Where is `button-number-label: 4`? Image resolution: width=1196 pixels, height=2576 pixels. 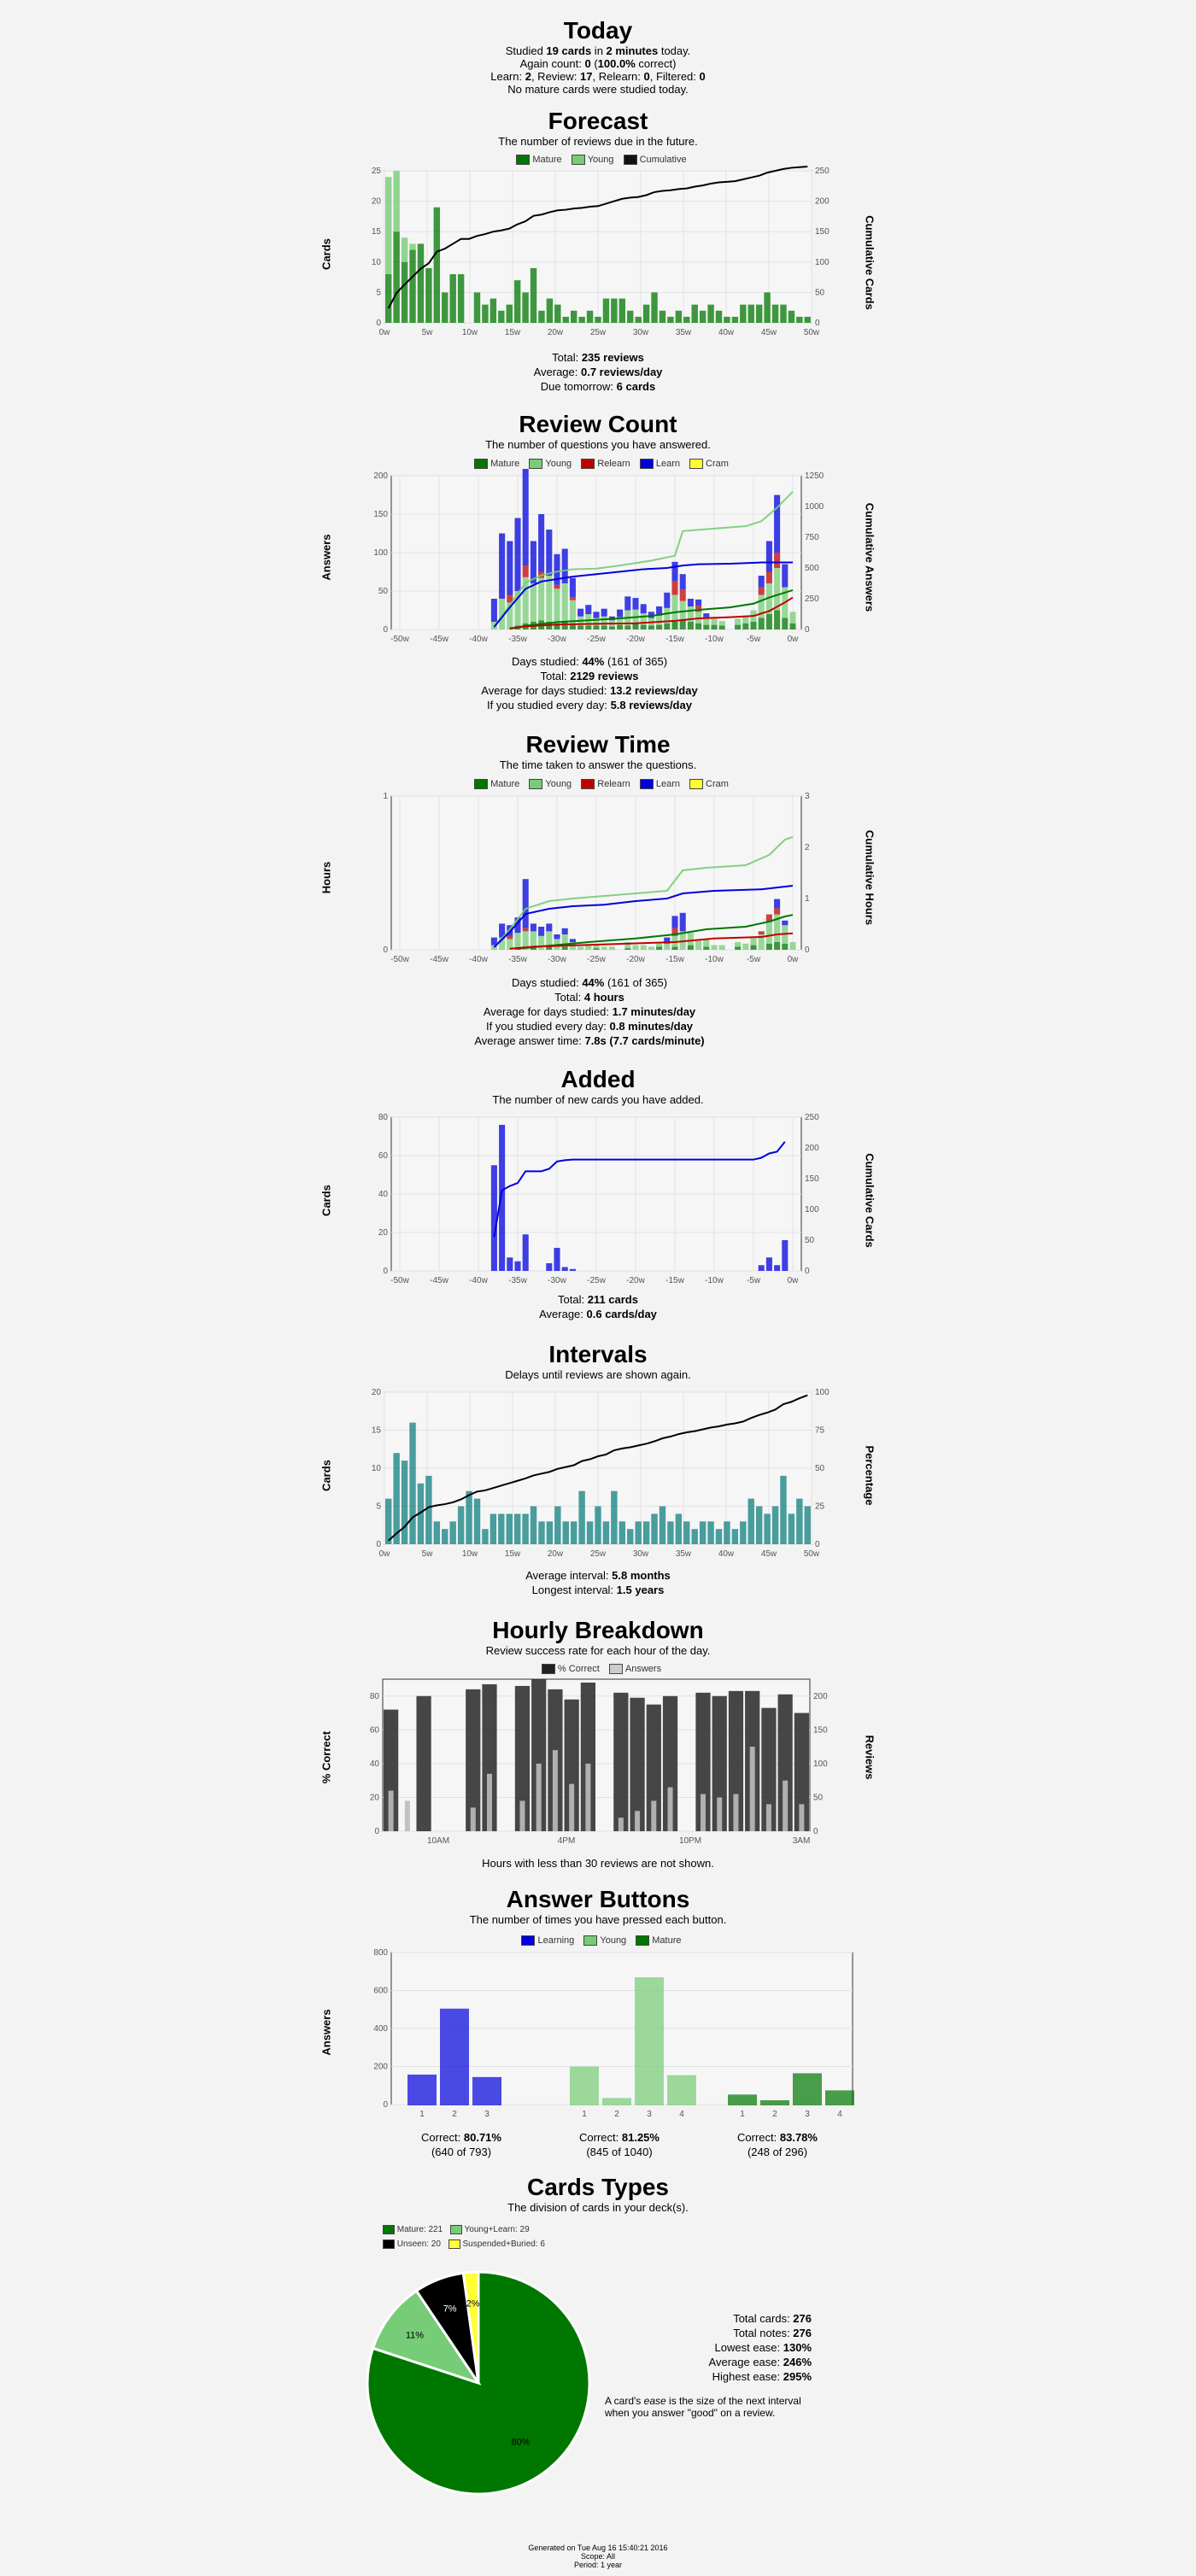 button-number-label: 4 is located at coordinates (682, 2114).